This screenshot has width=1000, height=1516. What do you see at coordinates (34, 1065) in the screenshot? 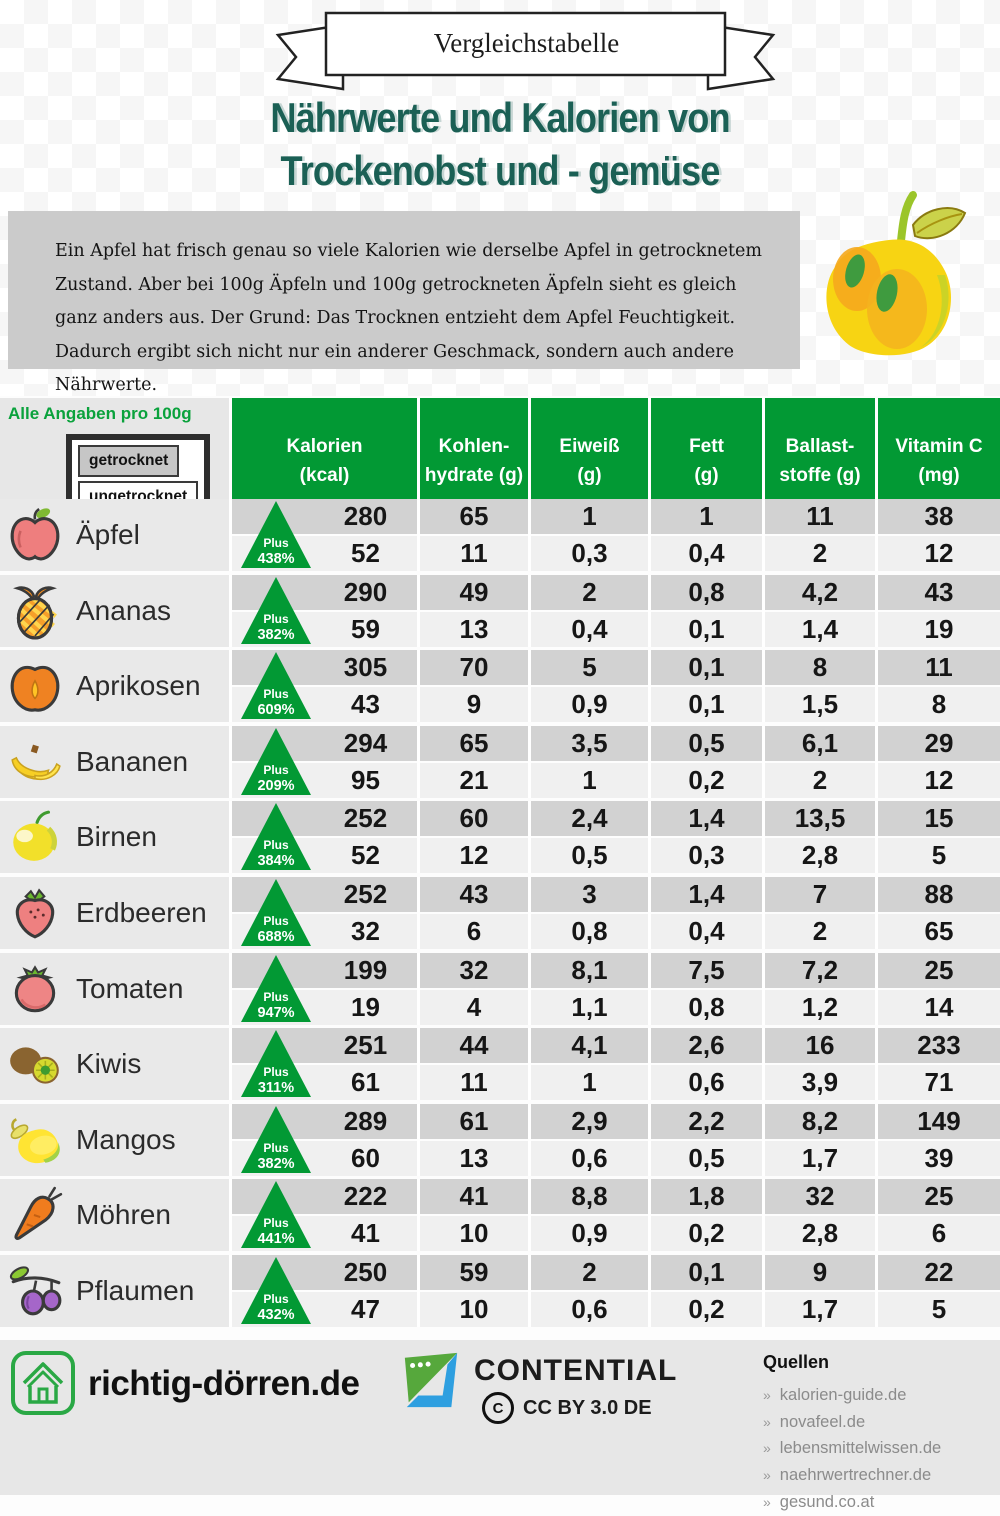
I see `kiwi-icon` at bounding box center [34, 1065].